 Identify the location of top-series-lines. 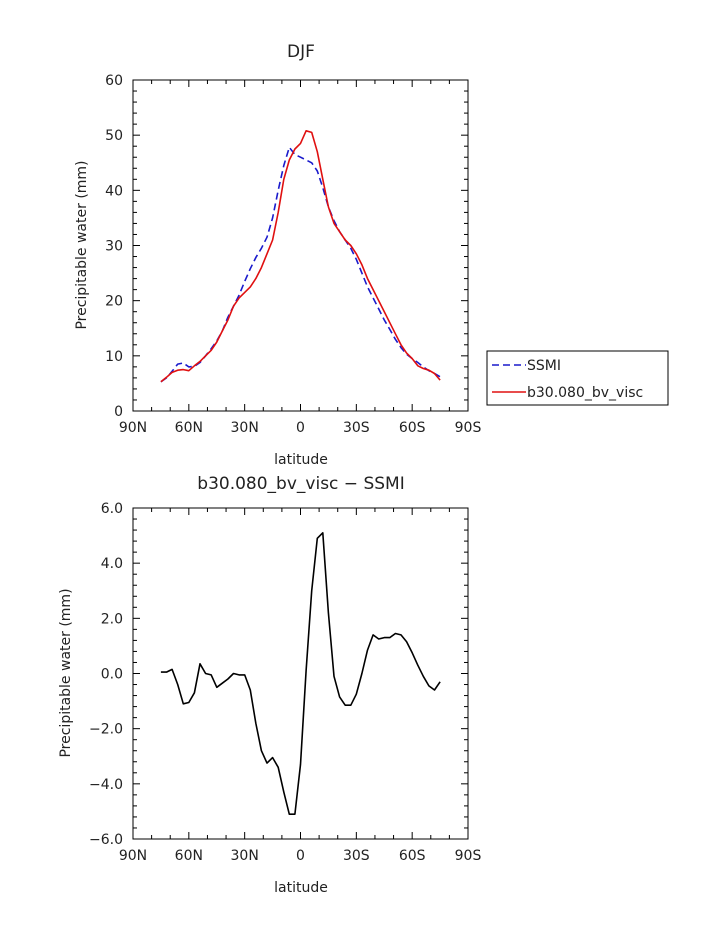
(300, 256).